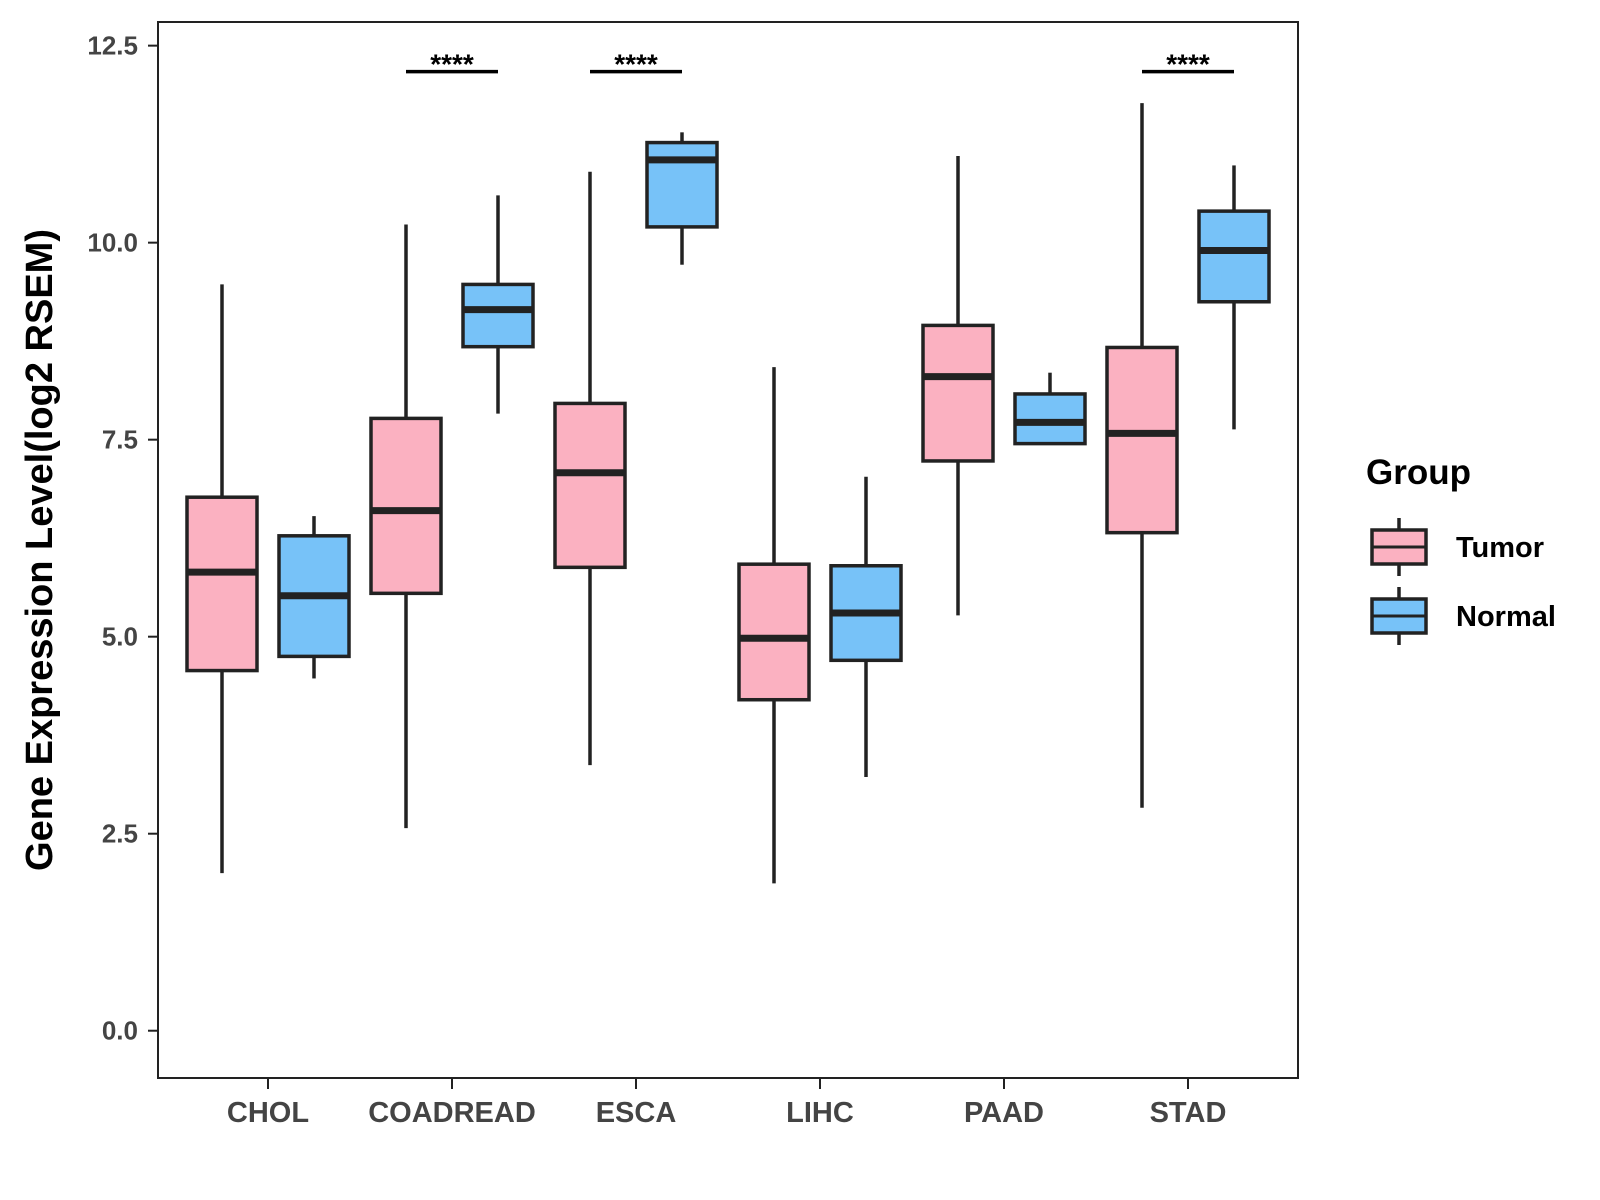 This screenshot has width=1600, height=1200. I want to click on y-tick-label: 5.0, so click(120, 637).